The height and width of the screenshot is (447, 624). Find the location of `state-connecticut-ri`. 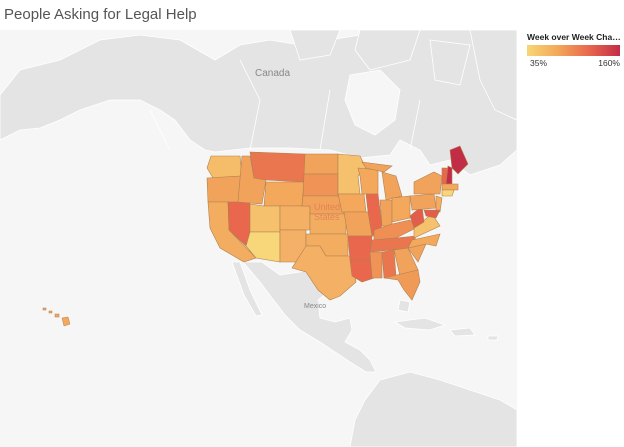

state-connecticut-ri is located at coordinates (448, 193).